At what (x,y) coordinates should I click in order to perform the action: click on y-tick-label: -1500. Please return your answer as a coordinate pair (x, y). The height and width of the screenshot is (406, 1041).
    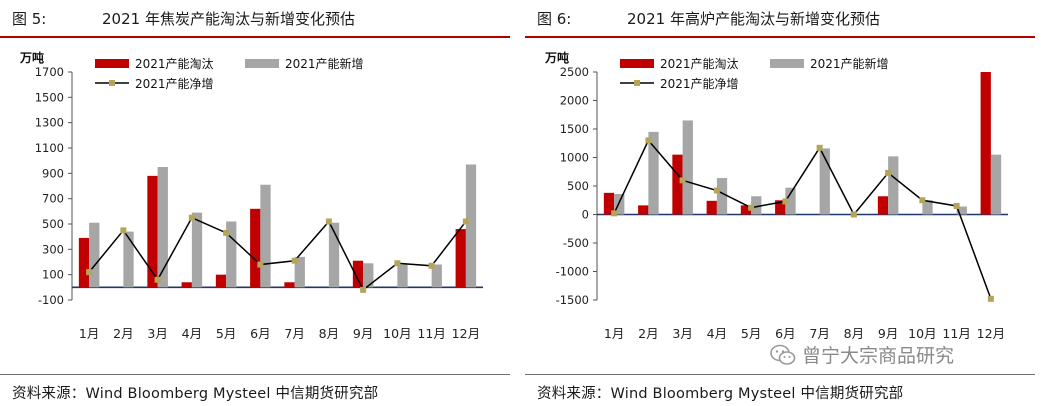
    Looking at the image, I should click on (572, 300).